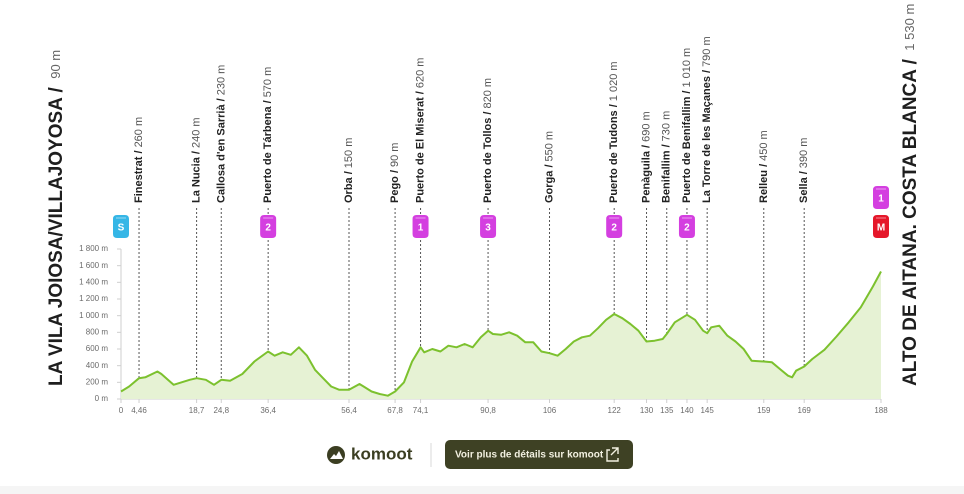  Describe the element at coordinates (687, 68) in the screenshot. I see `waypoint-elevation: 1 010 m` at that location.